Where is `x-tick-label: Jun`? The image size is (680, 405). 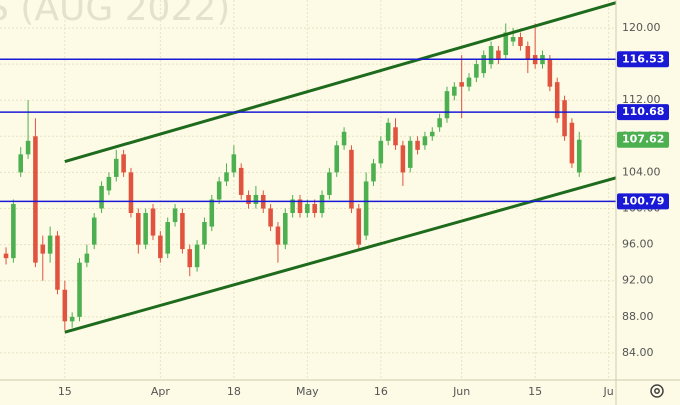 x-tick-label: Jun is located at coordinates (461, 391).